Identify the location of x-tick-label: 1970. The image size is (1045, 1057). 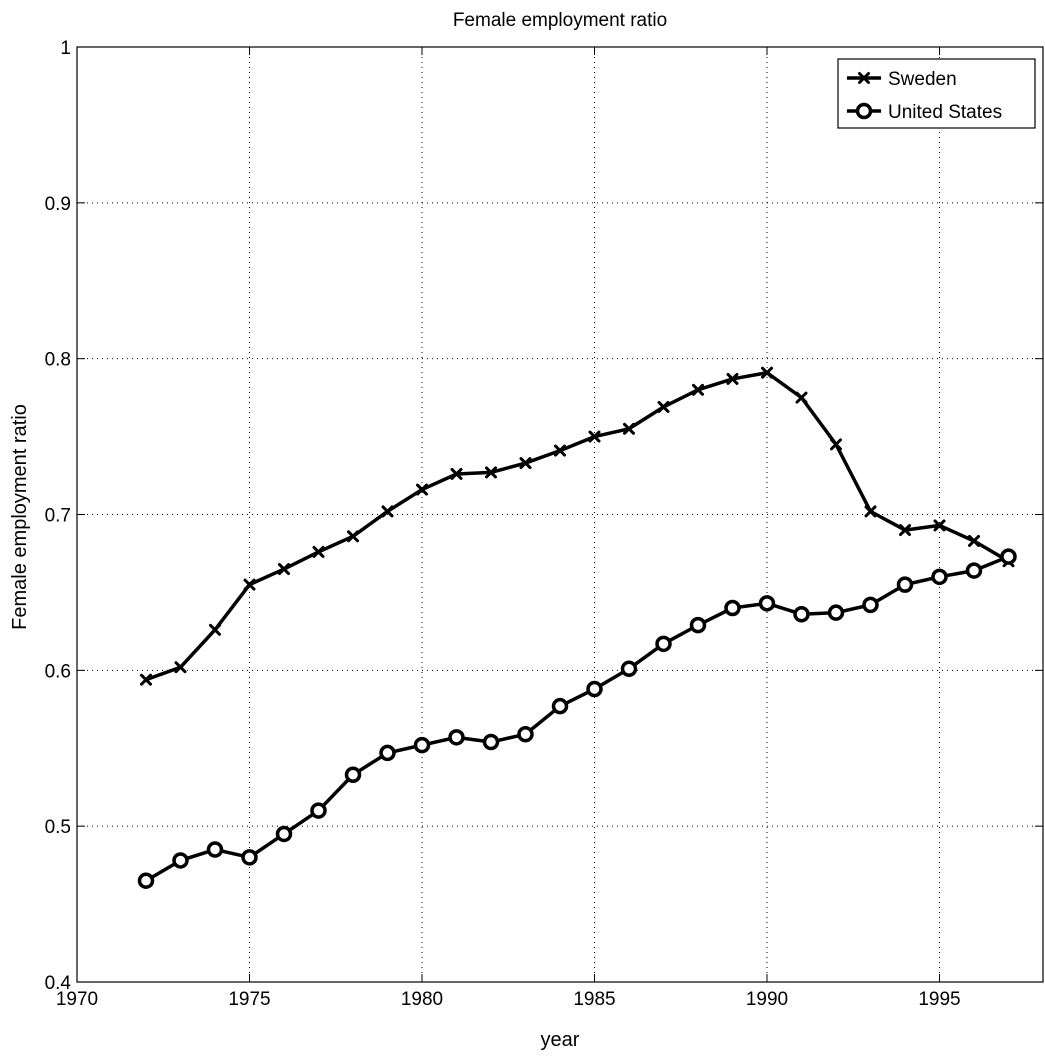
(77, 999).